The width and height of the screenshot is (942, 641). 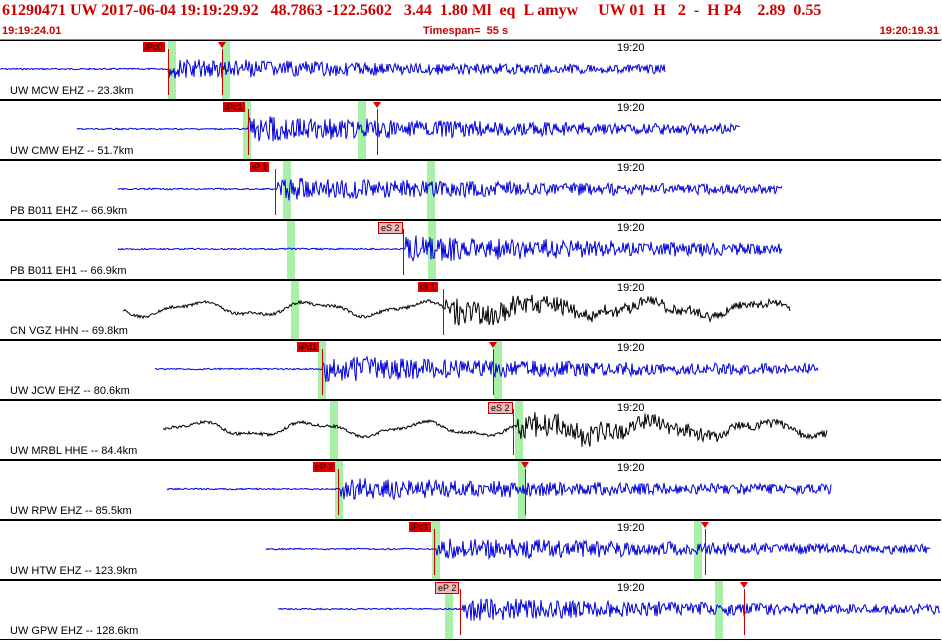 I want to click on station-label: CN VGZ HHN -- 69.8km, so click(x=69, y=331).